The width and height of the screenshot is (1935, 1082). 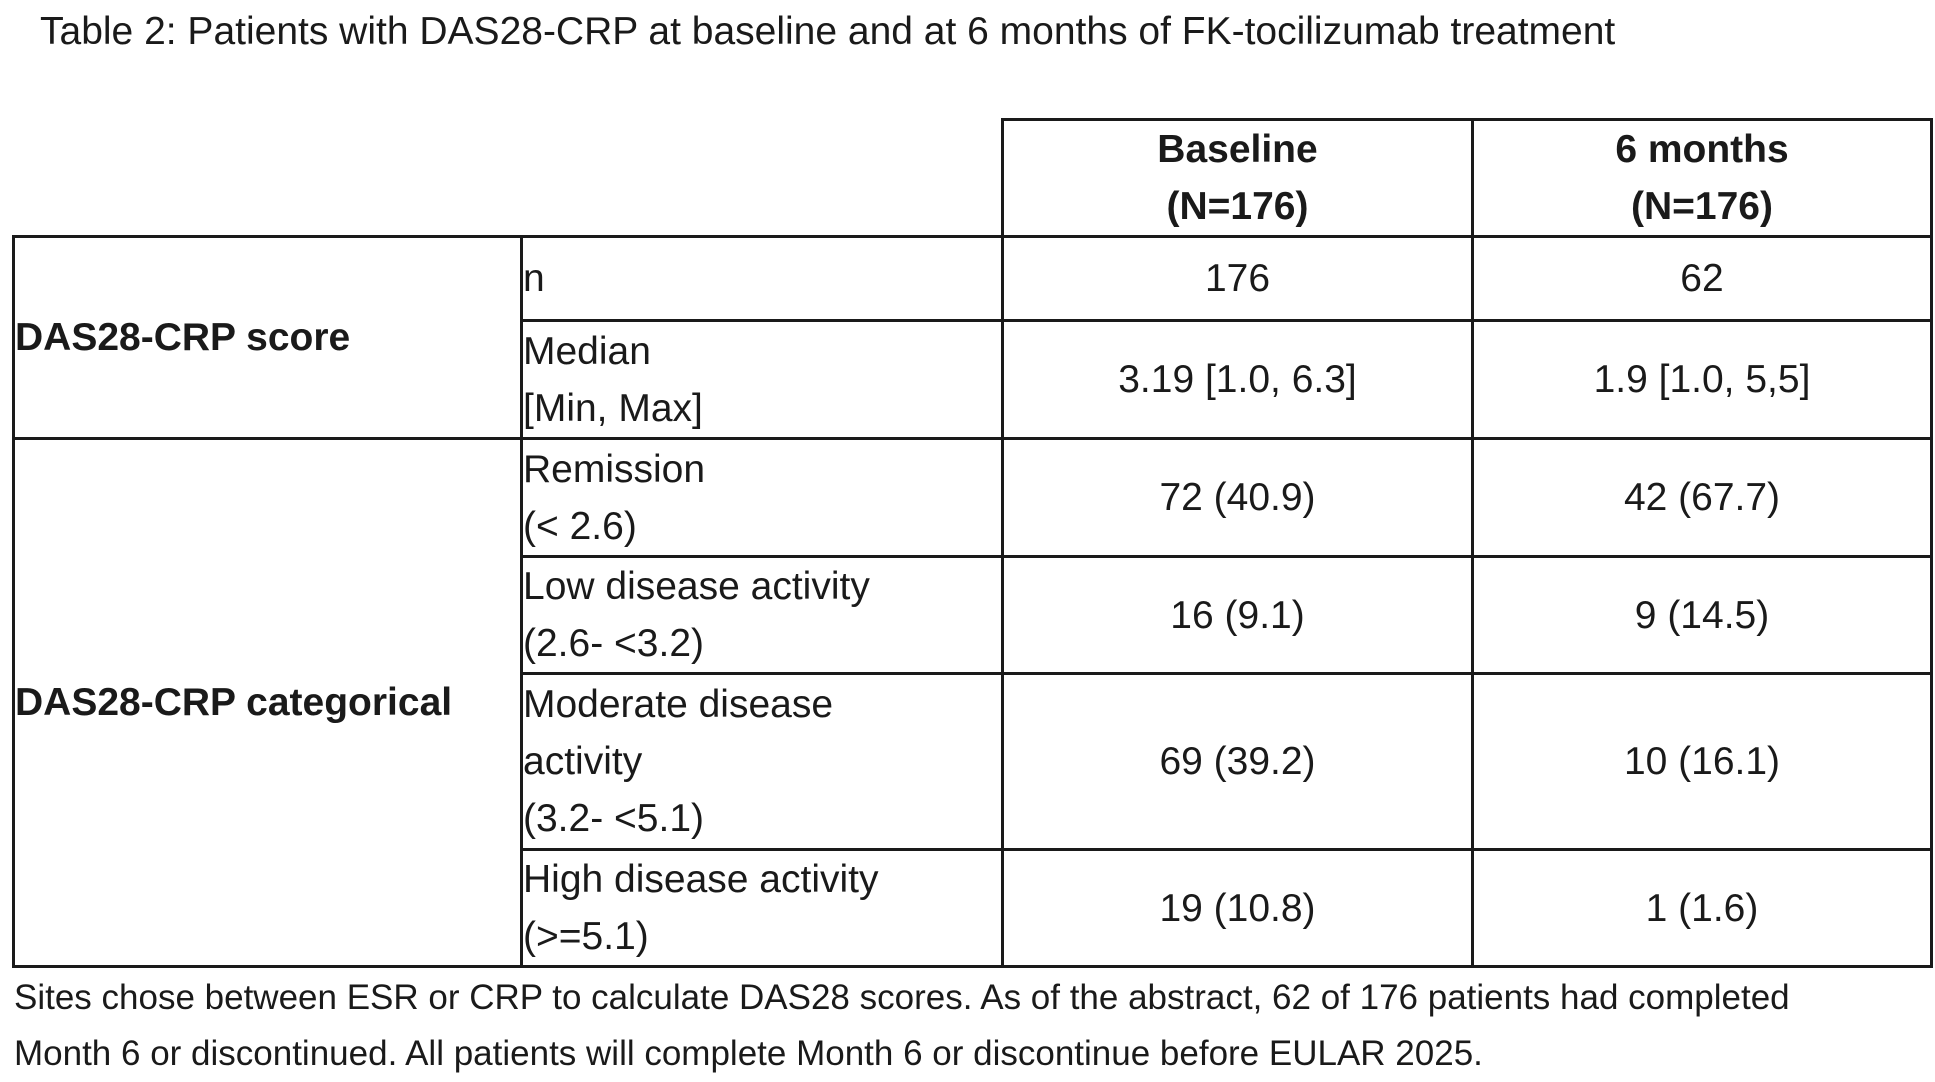 I want to click on column-header-6months-line1: 6 months, so click(x=1702, y=149).